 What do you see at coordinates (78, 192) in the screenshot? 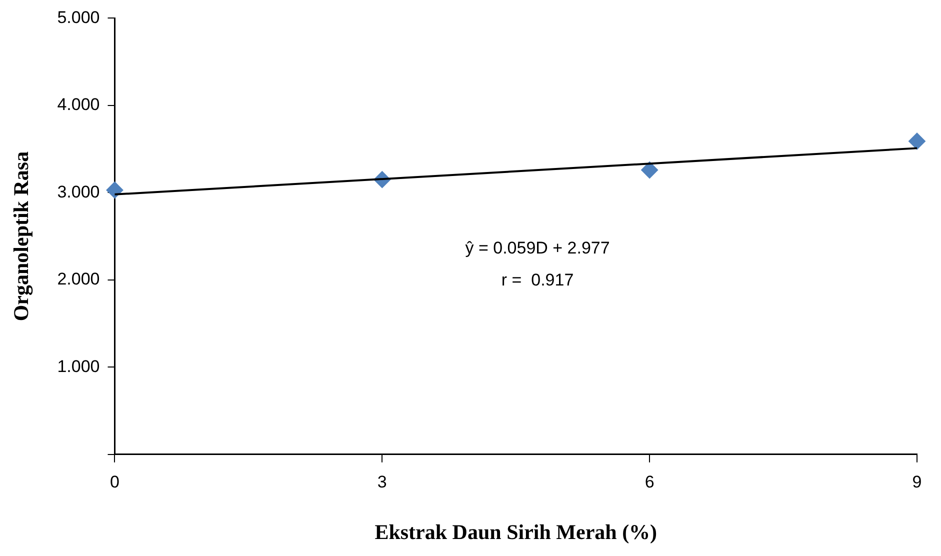
I see `y-tick-label: 3.000` at bounding box center [78, 192].